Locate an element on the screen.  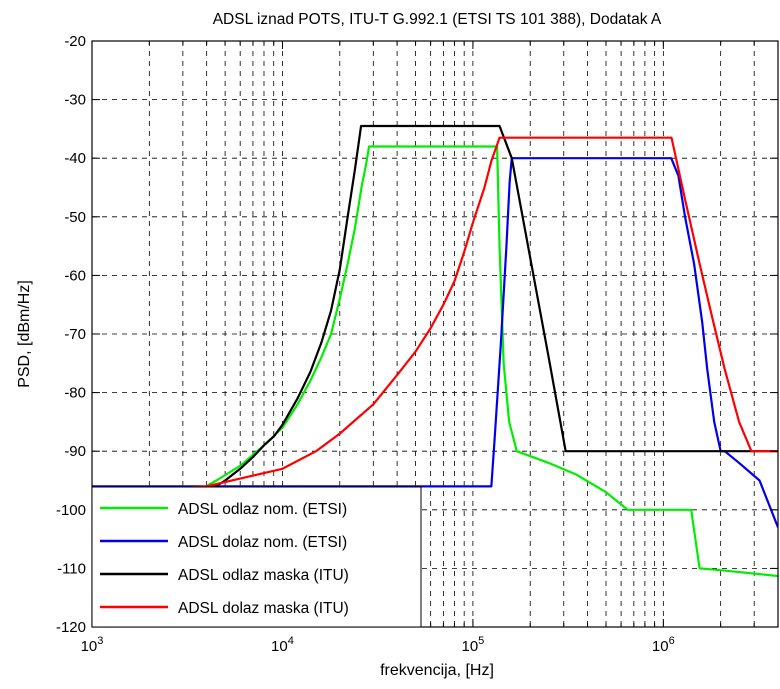
y-tick-label: -30 is located at coordinates (75, 100).